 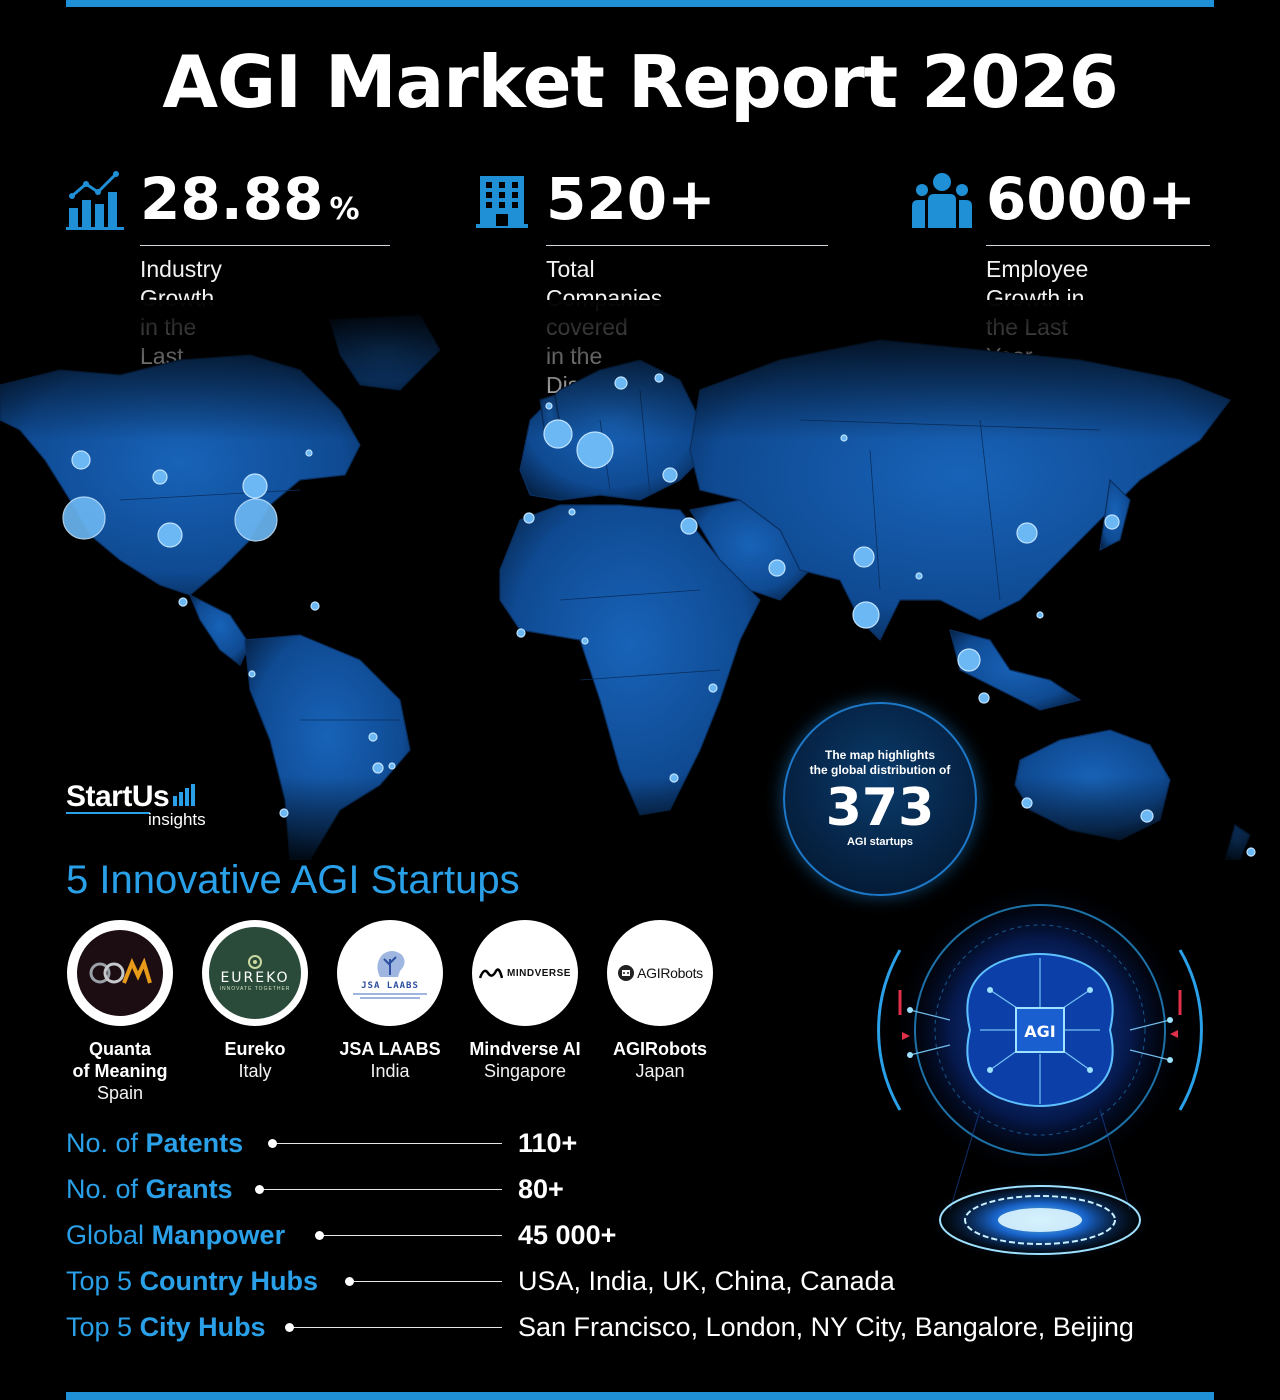 I want to click on startup-logo: EUREKO INNOVATE TOGETHER, so click(x=255, y=973).